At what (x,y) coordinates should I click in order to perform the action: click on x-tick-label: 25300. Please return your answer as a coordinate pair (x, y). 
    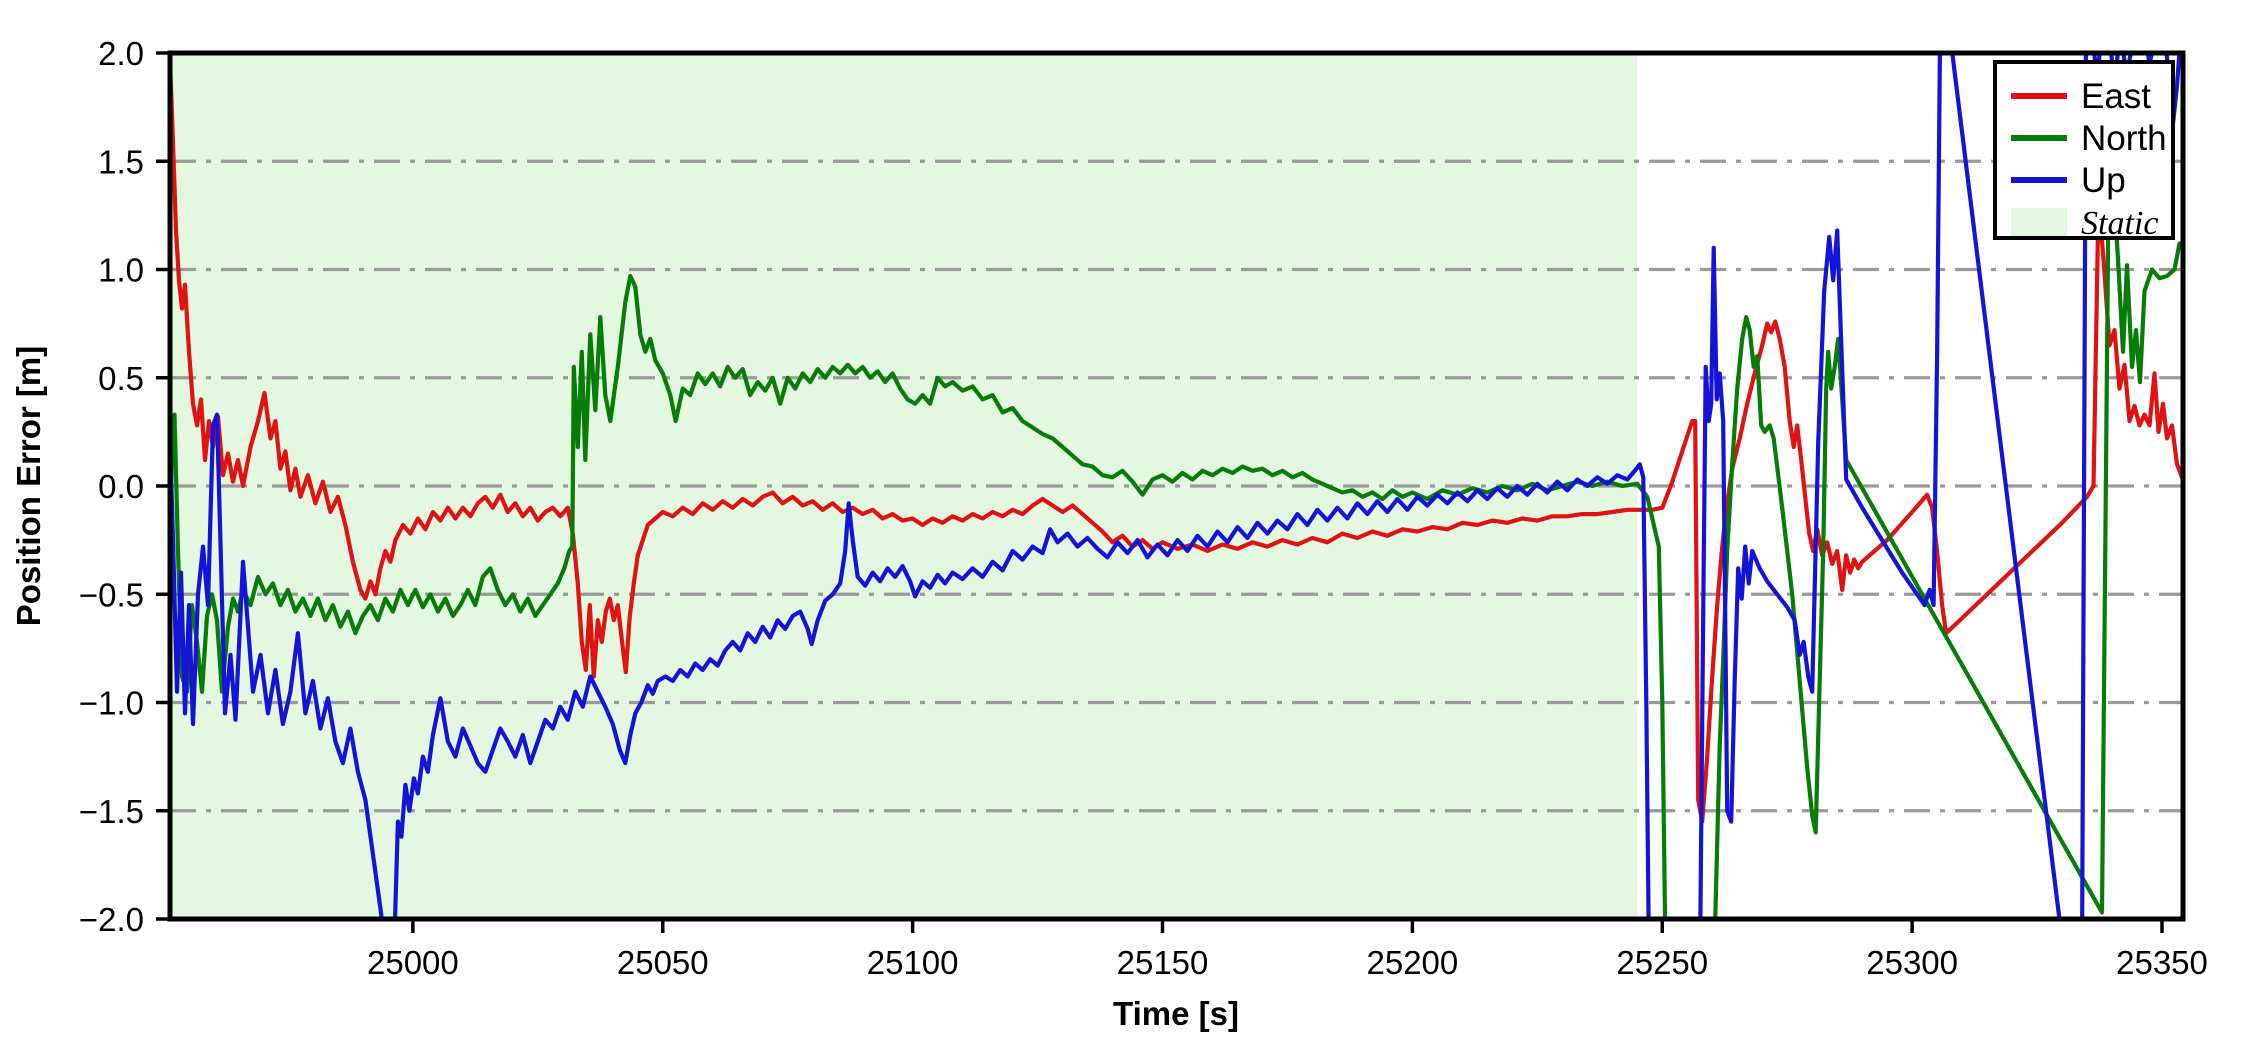
    Looking at the image, I should click on (1912, 962).